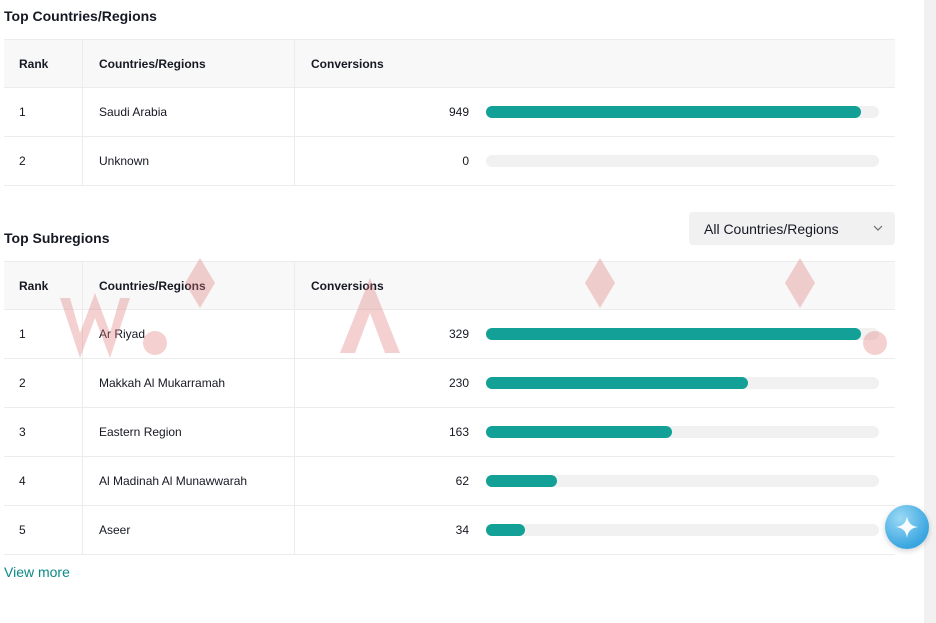 The height and width of the screenshot is (623, 936). I want to click on country-filter-dropdown: All Countries/Regions, so click(792, 228).